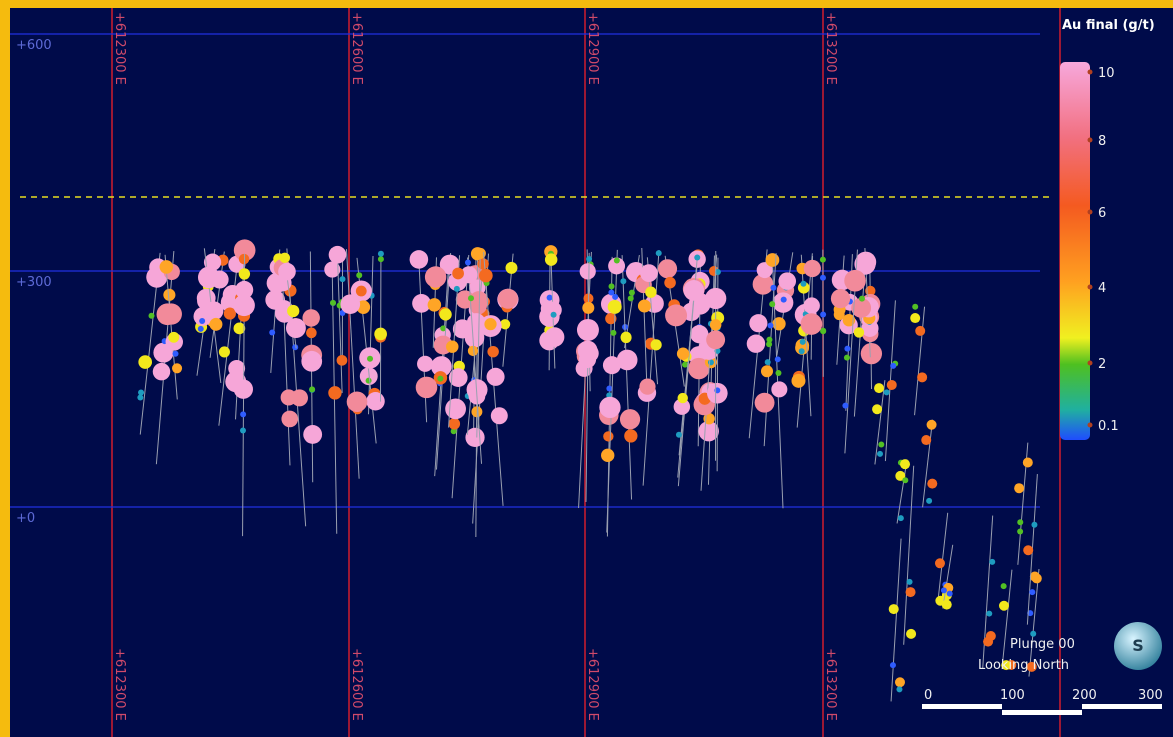 This screenshot has height=737, width=1173. I want to click on legend-label: 4, so click(1102, 288).